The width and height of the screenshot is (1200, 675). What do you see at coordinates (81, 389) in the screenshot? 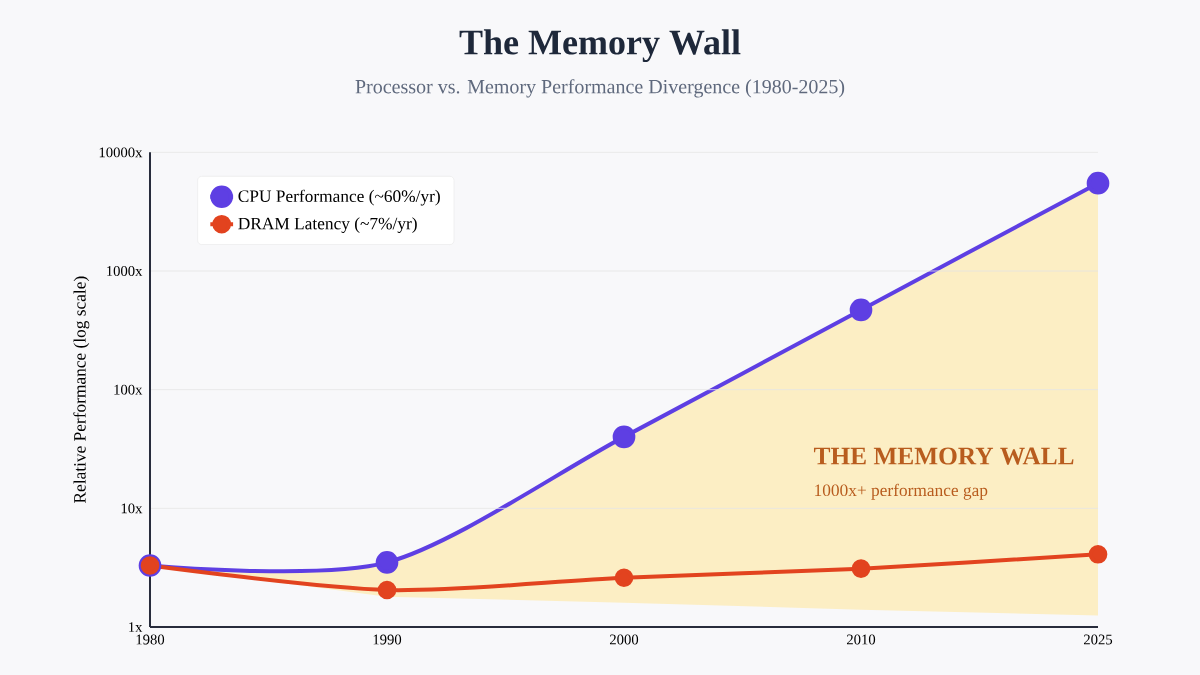
I see `y-axis-title: Relative Performance (log scale)` at bounding box center [81, 389].